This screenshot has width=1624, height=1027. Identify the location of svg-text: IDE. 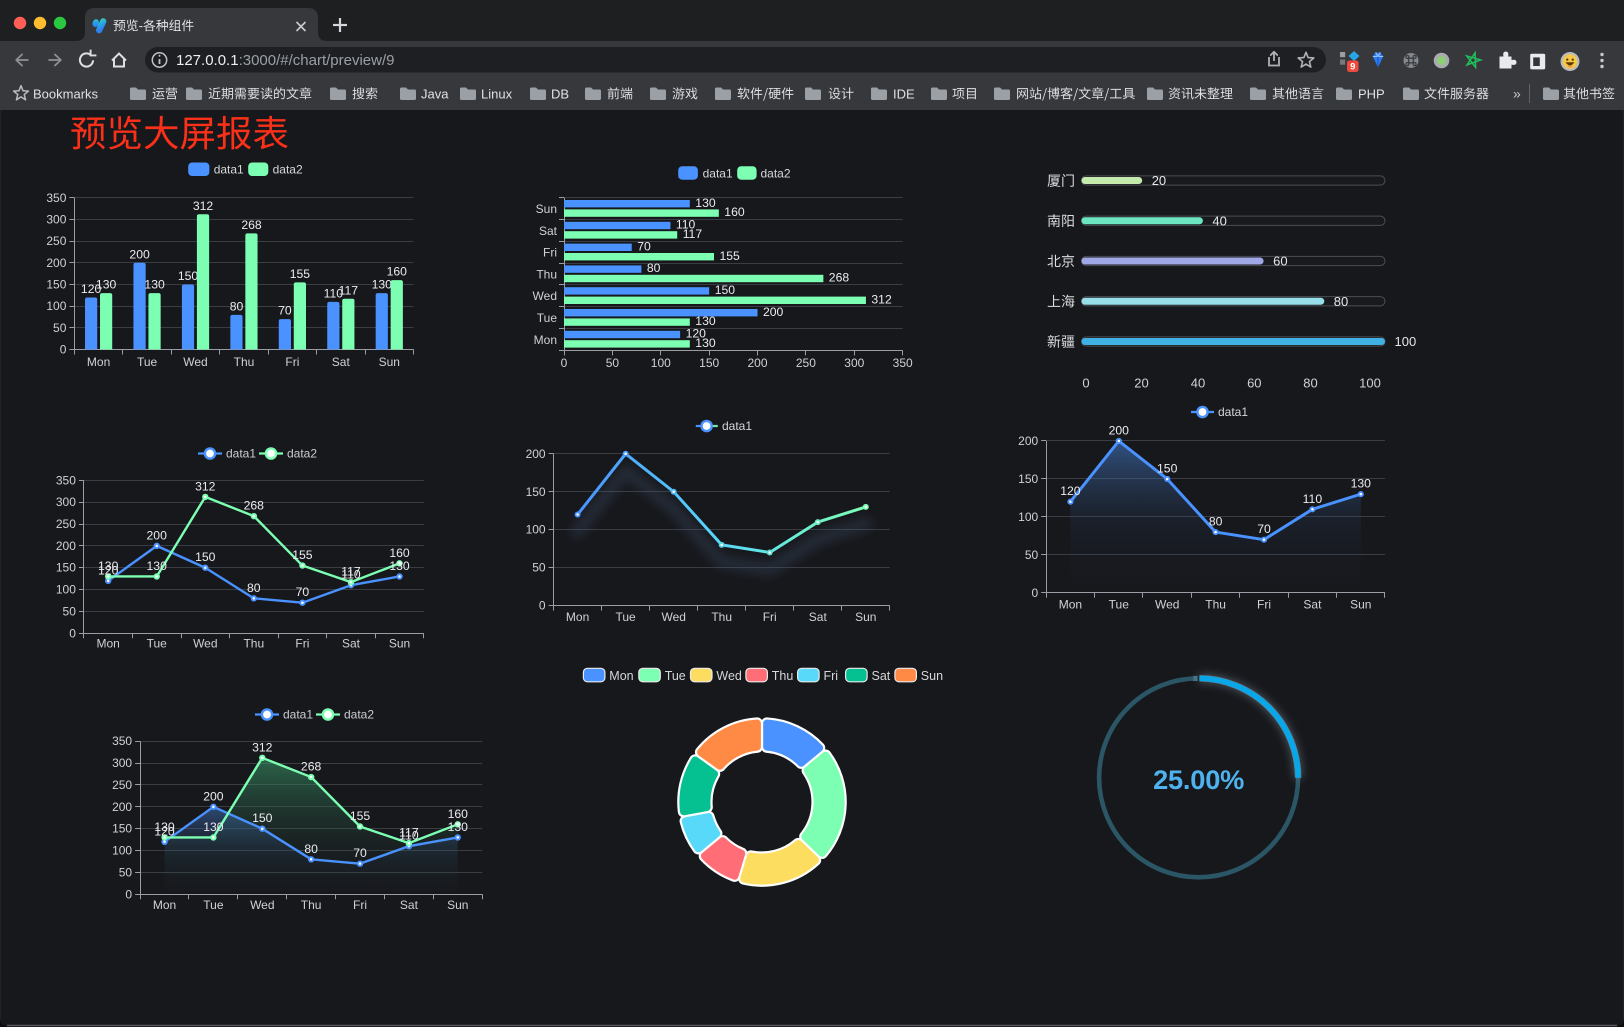
(904, 93).